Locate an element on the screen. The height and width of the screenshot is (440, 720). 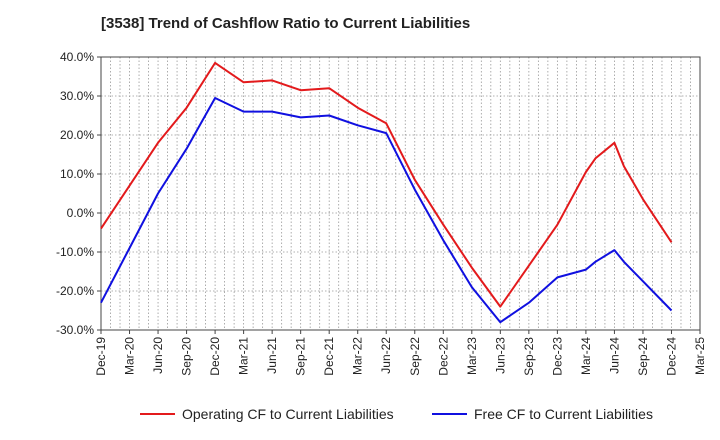
x-tick-label: Mar-20 is located at coordinates (130, 356).